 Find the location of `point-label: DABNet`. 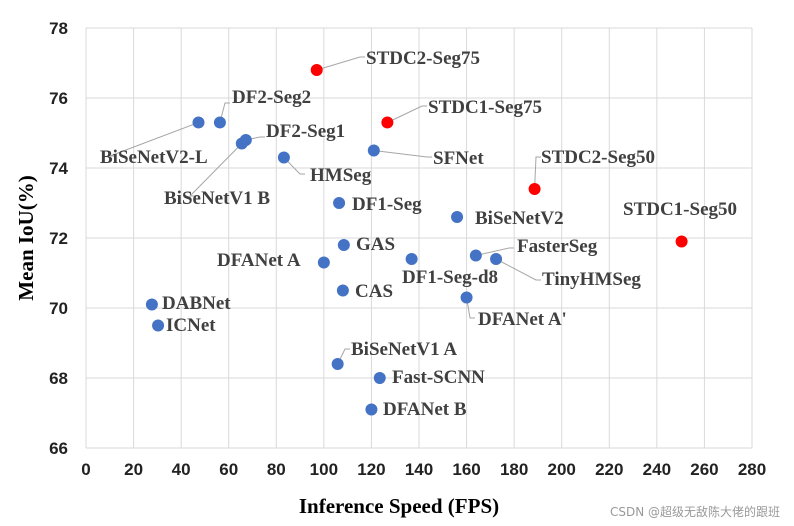

point-label: DABNet is located at coordinates (196, 303).